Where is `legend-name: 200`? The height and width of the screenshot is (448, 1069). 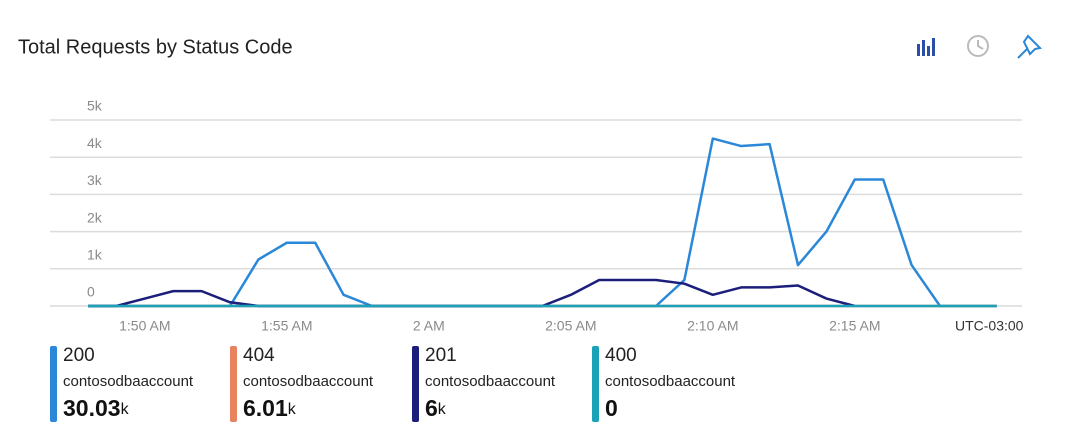
legend-name: 200 is located at coordinates (79, 355).